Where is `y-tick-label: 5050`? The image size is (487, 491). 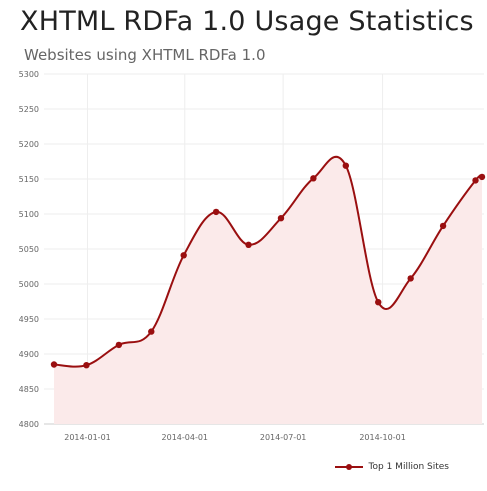 y-tick-label: 5050 is located at coordinates (29, 249).